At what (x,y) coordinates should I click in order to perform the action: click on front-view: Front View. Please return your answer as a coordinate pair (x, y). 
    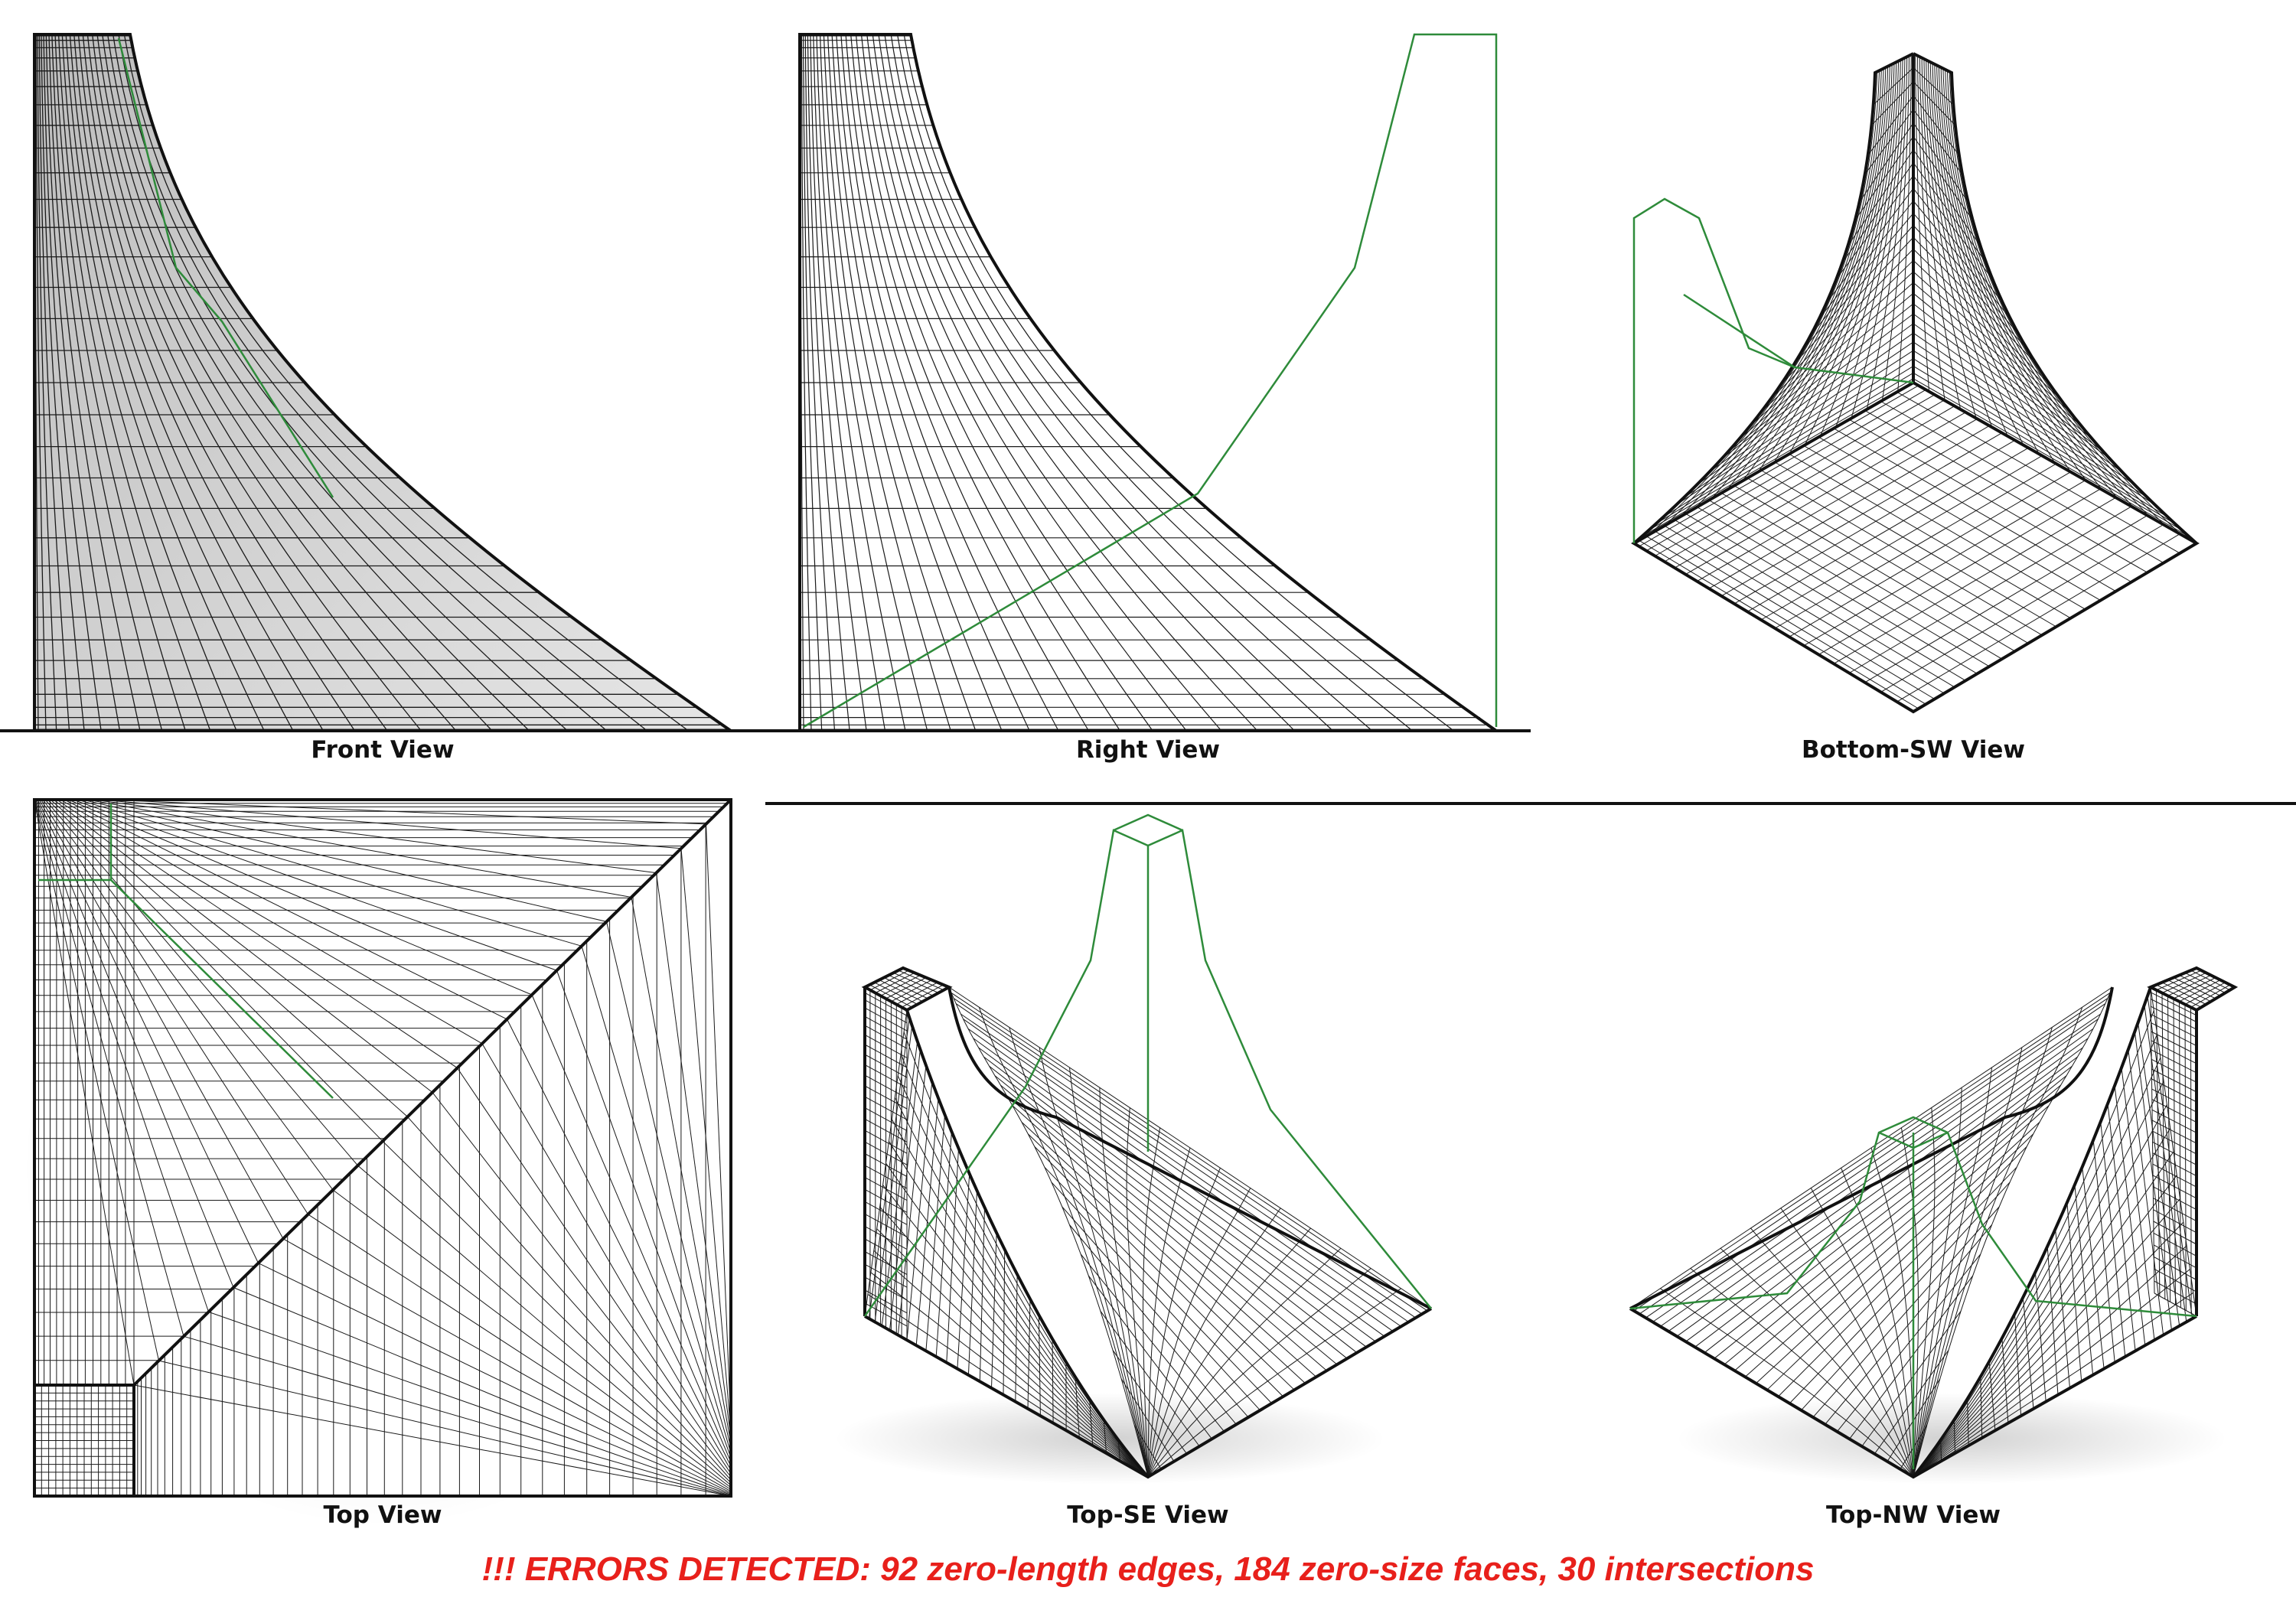
    Looking at the image, I should click on (384, 398).